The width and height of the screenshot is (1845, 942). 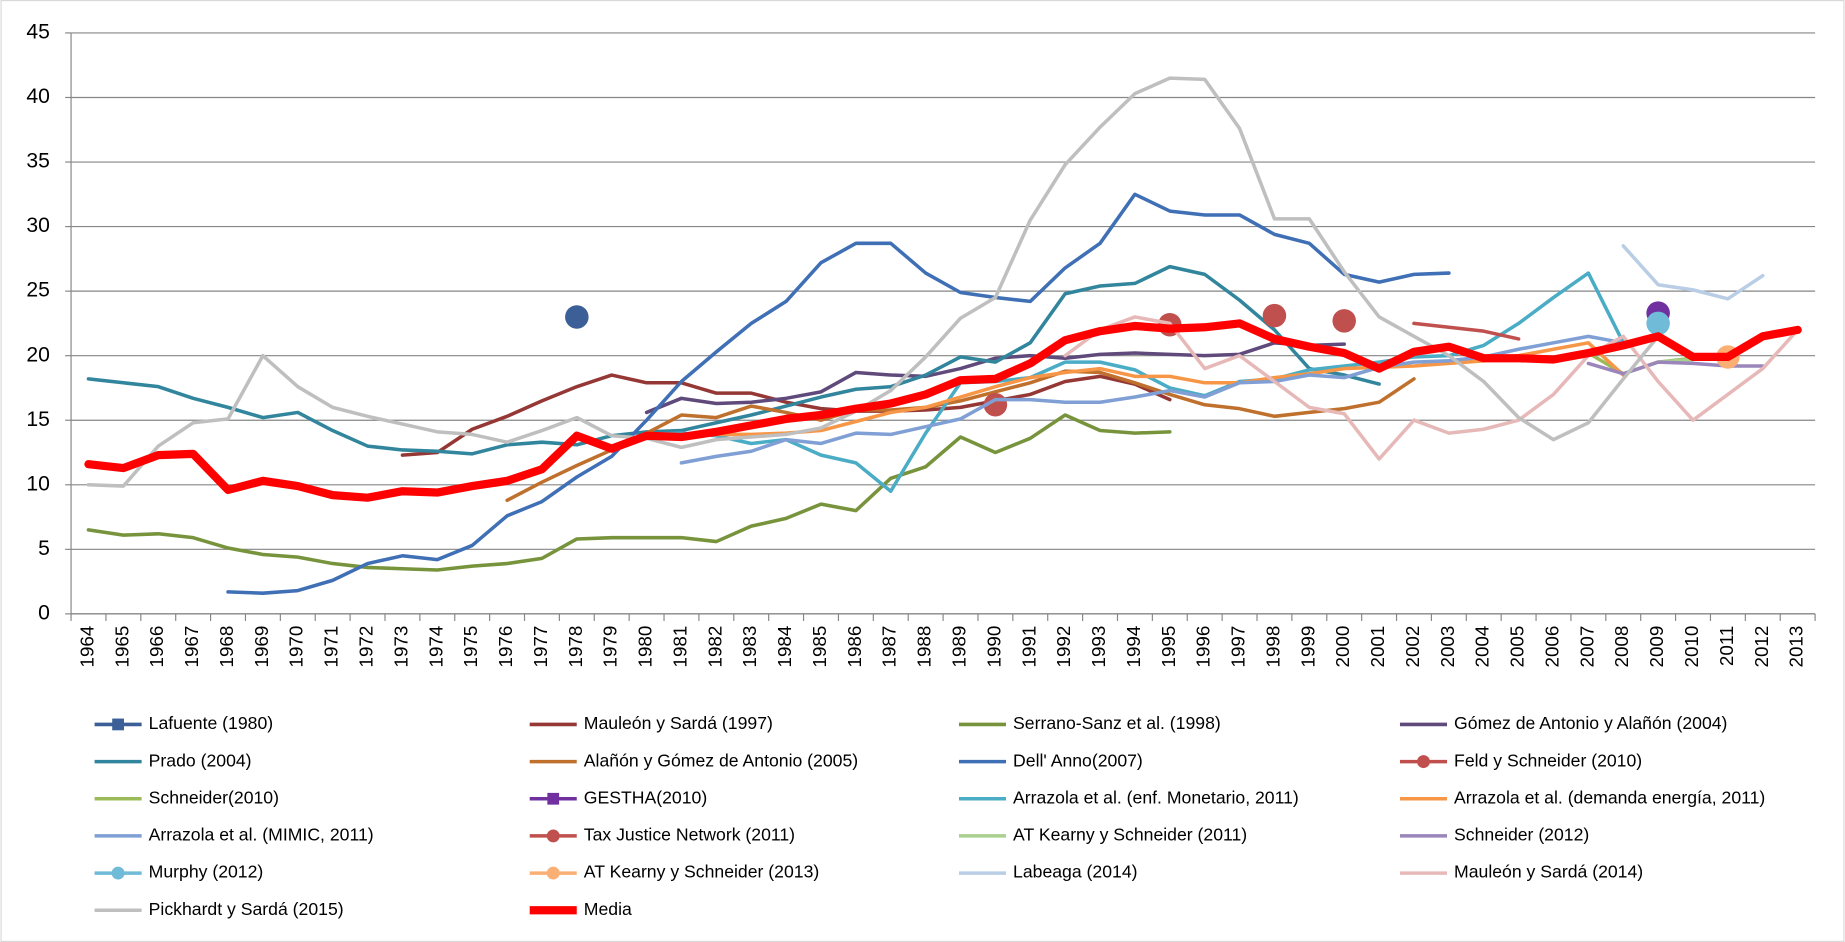 I want to click on x-tick-label: 2006, so click(x=1551, y=647).